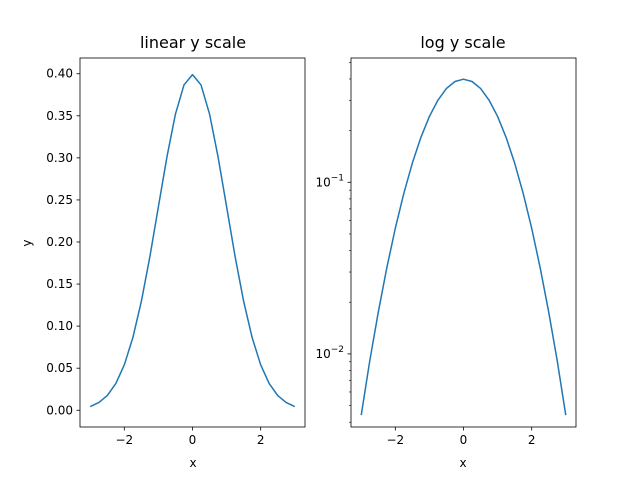 The image size is (640, 480). What do you see at coordinates (193, 42) in the screenshot?
I see `linear-chart-title: linear y scale` at bounding box center [193, 42].